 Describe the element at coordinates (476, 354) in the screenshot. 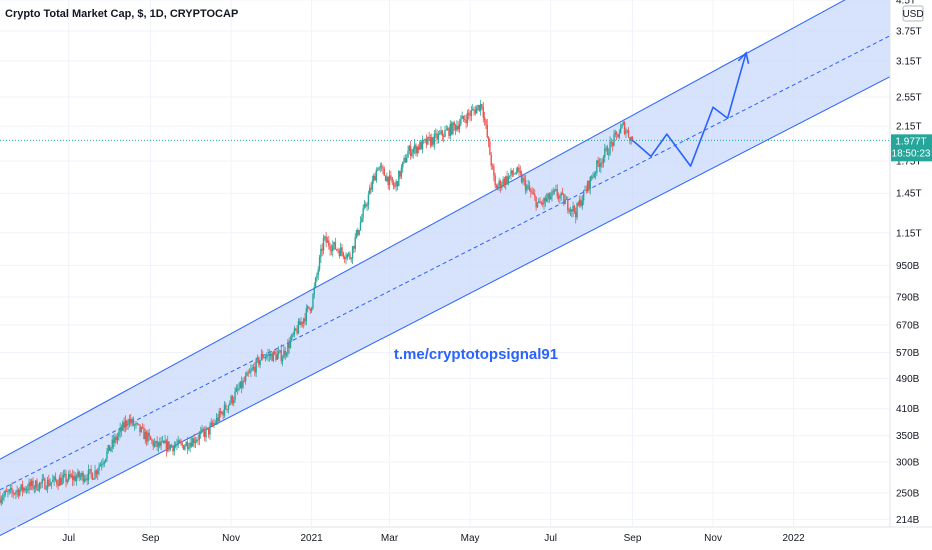

I see `annotation-text: t.me/cryptotopsignal91` at that location.